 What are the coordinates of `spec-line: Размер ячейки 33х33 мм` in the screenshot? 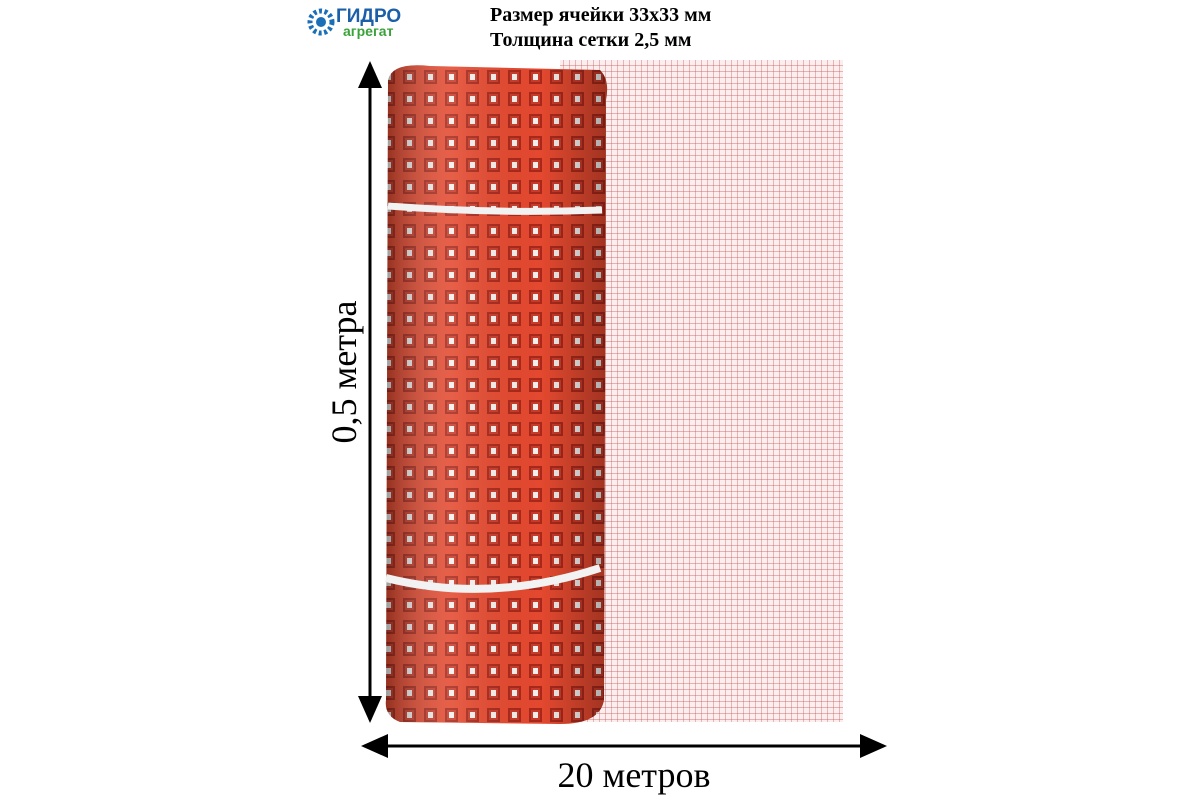 It's located at (600, 15).